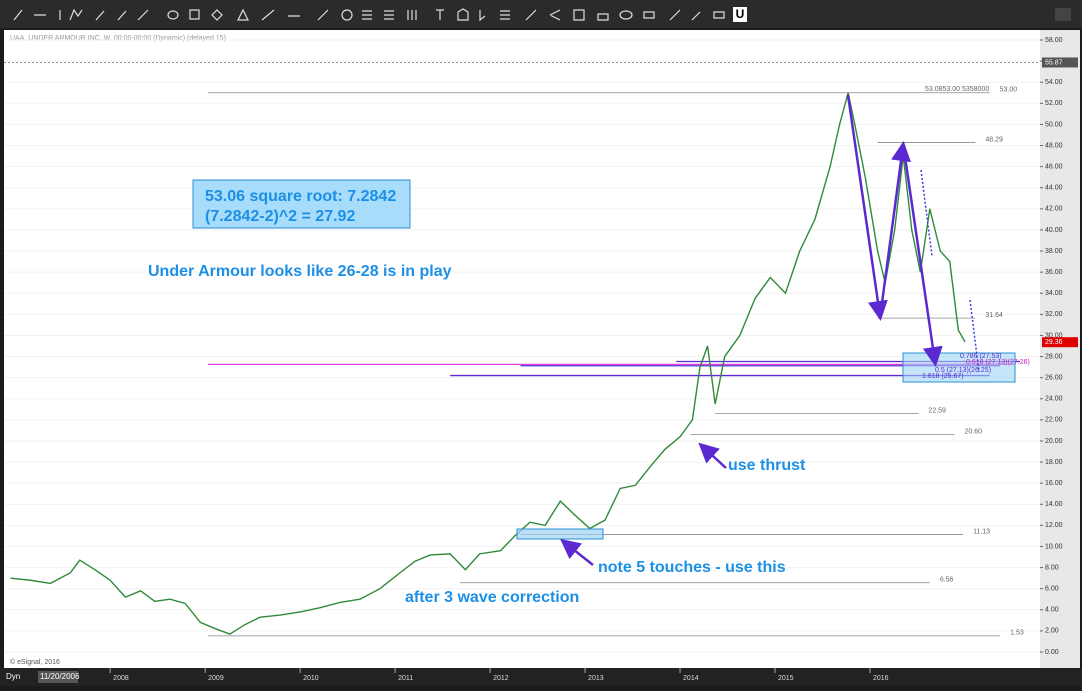  What do you see at coordinates (216, 678) in the screenshot?
I see `x-tick-label: 2009` at bounding box center [216, 678].